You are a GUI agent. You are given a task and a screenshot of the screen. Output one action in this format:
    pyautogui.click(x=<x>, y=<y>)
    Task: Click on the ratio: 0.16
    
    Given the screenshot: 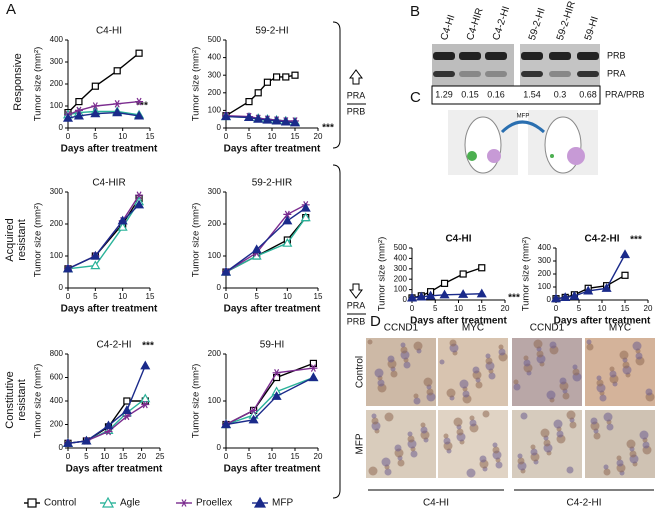 What is the action you would take?
    pyautogui.click(x=496, y=94)
    